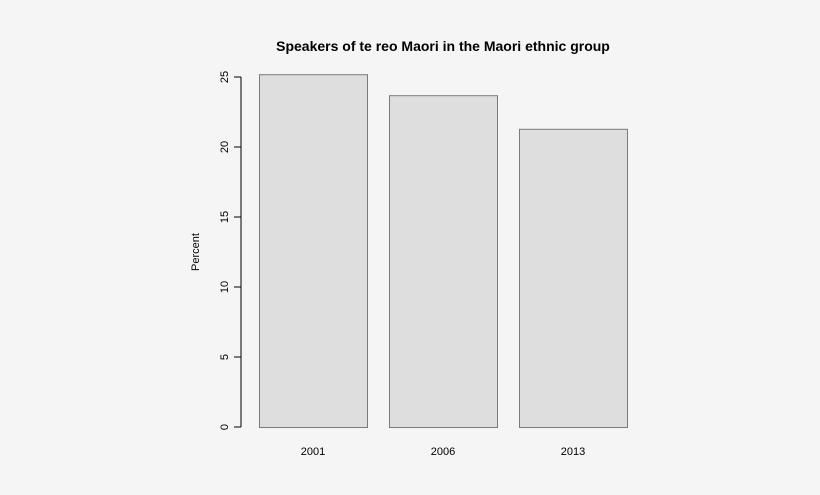 This screenshot has height=495, width=820. Describe the element at coordinates (313, 251) in the screenshot. I see `bar-2001` at that location.